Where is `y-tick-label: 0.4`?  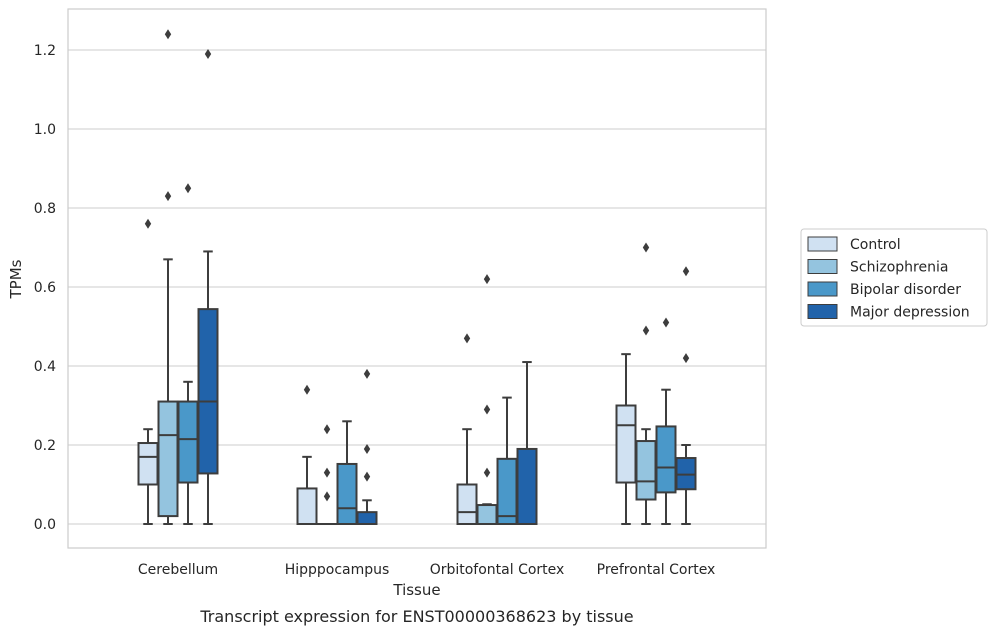
y-tick-label: 0.4 is located at coordinates (45, 367).